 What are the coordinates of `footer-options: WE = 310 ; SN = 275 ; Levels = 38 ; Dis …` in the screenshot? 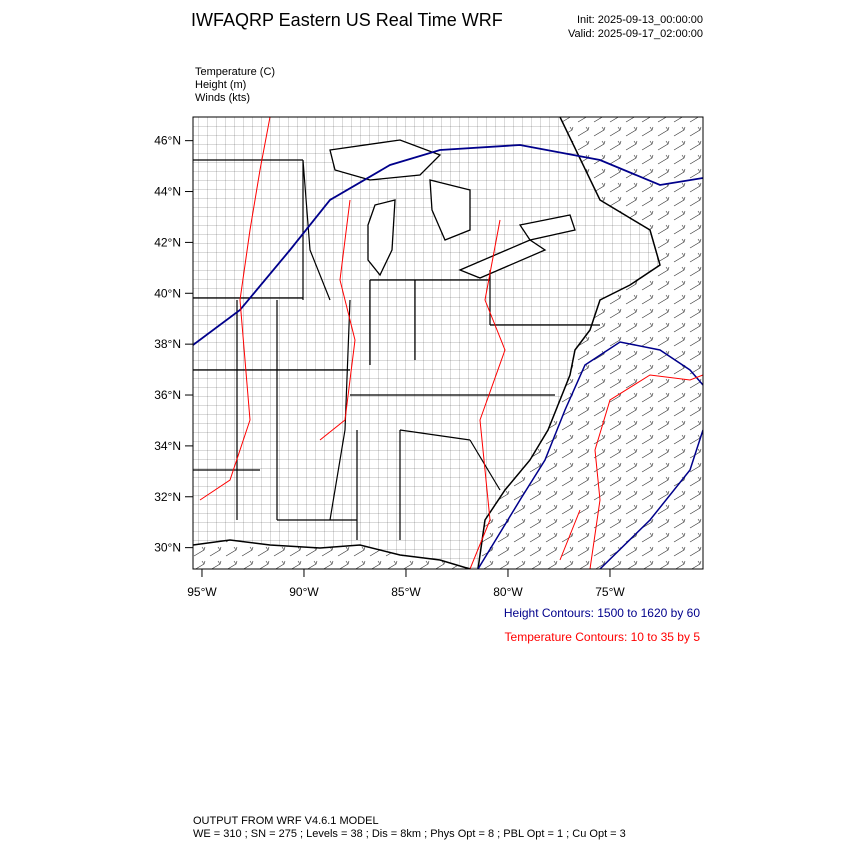 It's located at (409, 834).